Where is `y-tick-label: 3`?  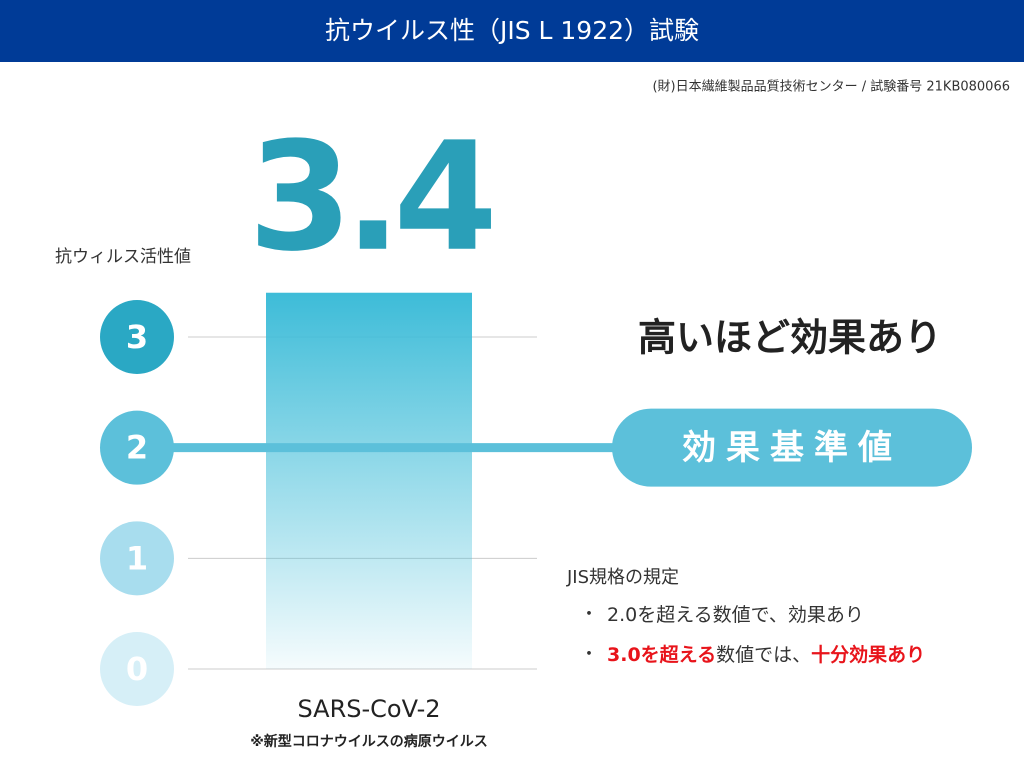 y-tick-label: 3 is located at coordinates (137, 337).